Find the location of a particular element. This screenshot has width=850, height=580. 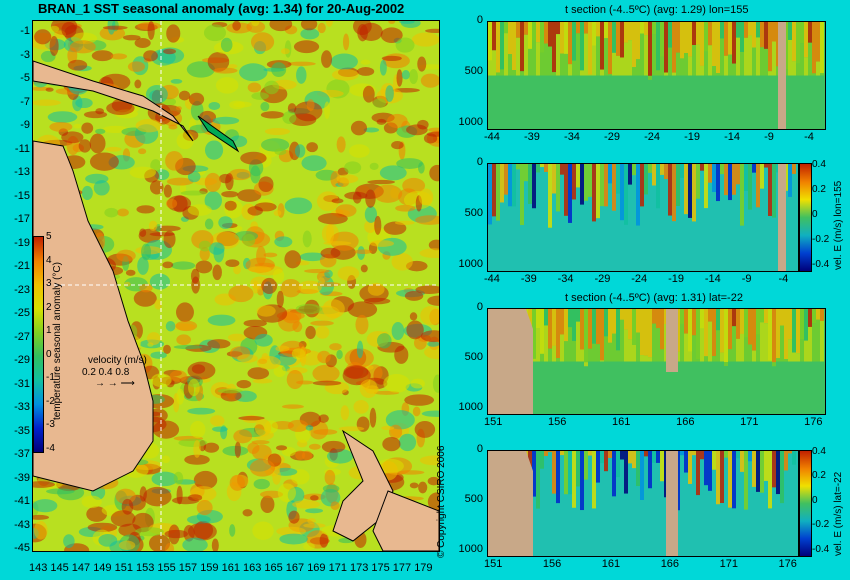

map-x-tick: 145 is located at coordinates (59, 568).